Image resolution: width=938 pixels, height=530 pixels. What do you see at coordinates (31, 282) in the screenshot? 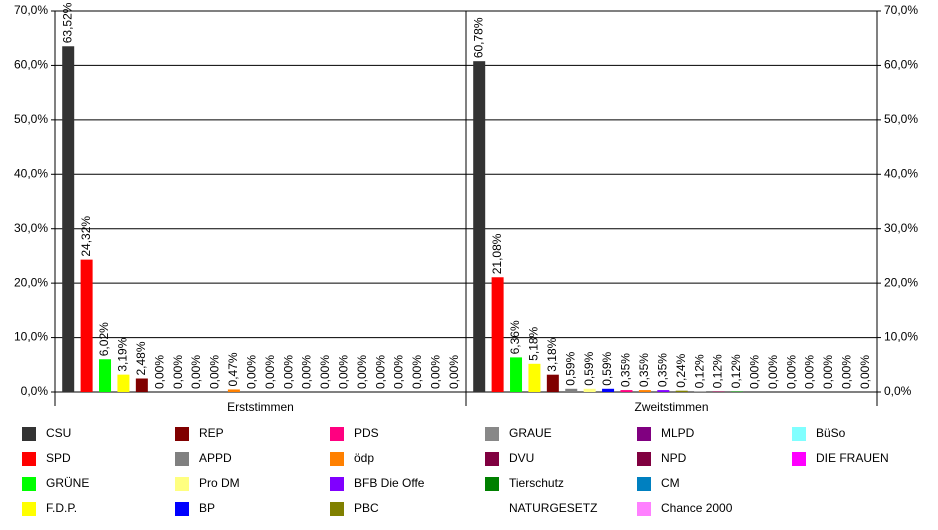
I see `y-tick-label: 20,0%` at bounding box center [31, 282].